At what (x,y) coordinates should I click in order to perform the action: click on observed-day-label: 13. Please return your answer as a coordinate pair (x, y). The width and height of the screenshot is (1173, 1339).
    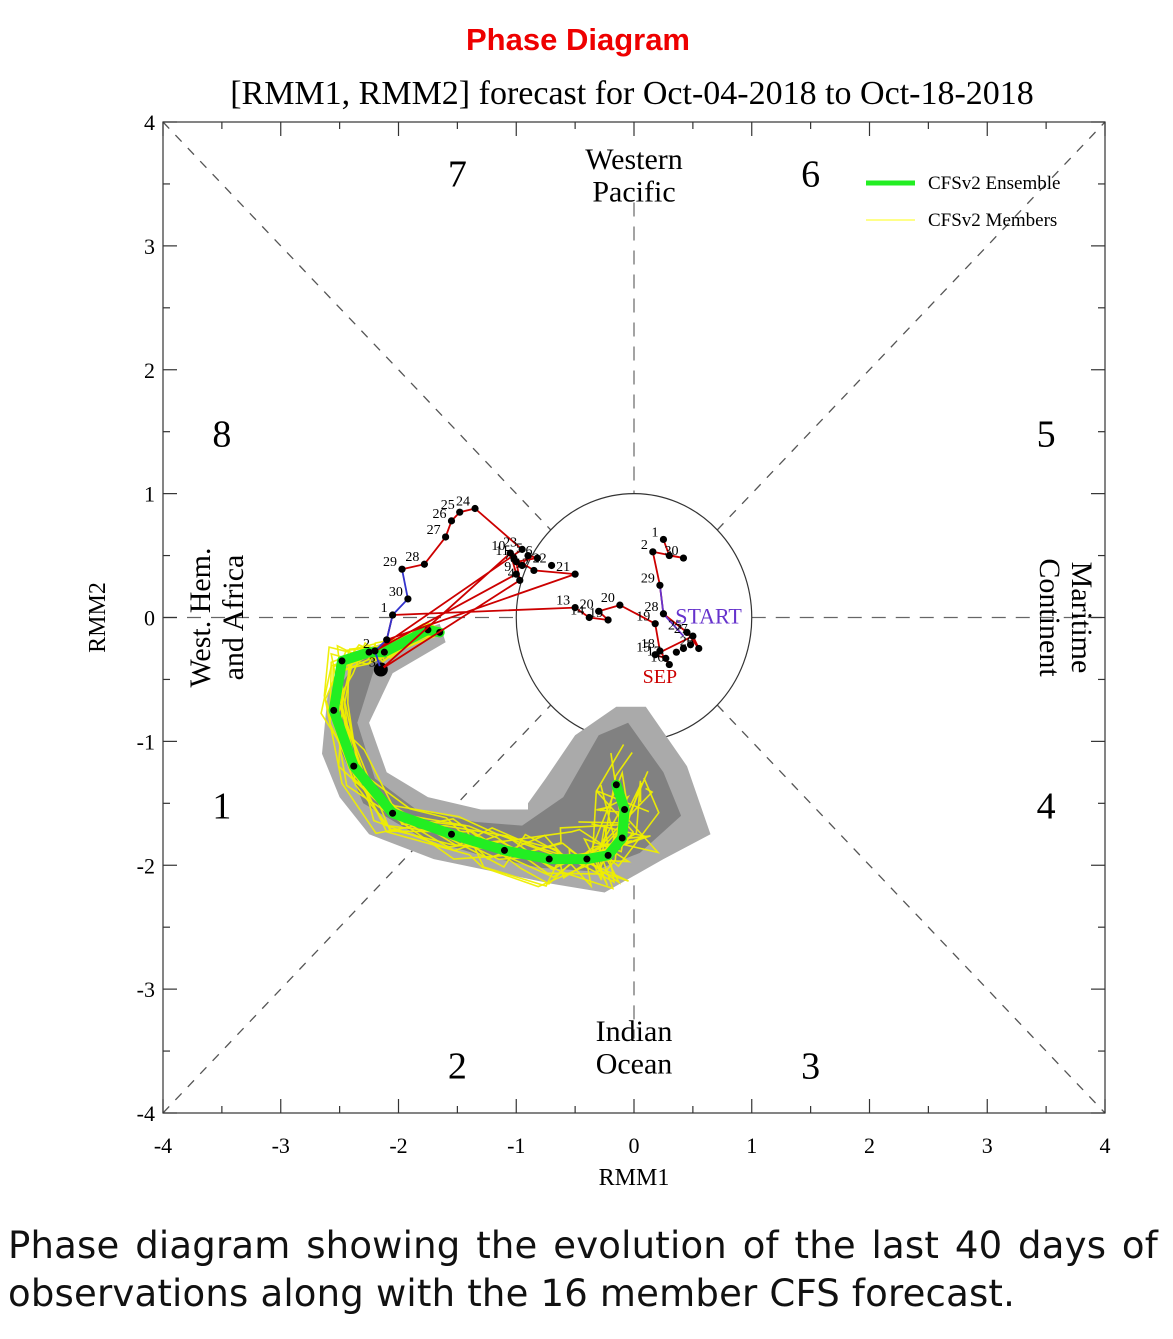
    Looking at the image, I should click on (563, 601).